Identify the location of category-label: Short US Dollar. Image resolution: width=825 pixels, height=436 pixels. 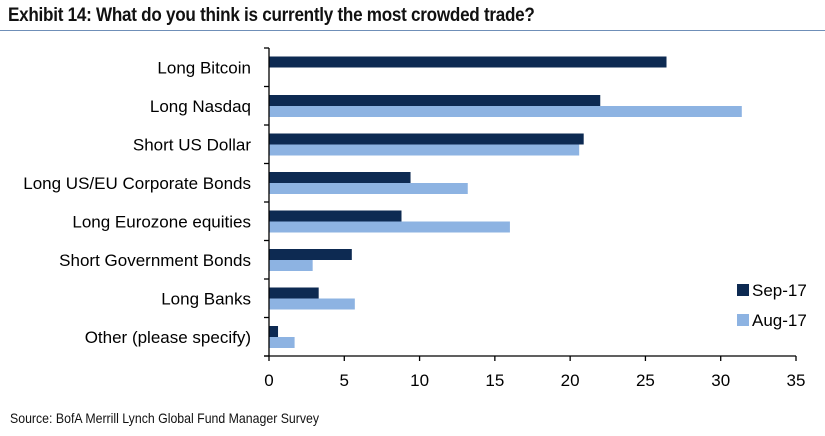
(192, 144).